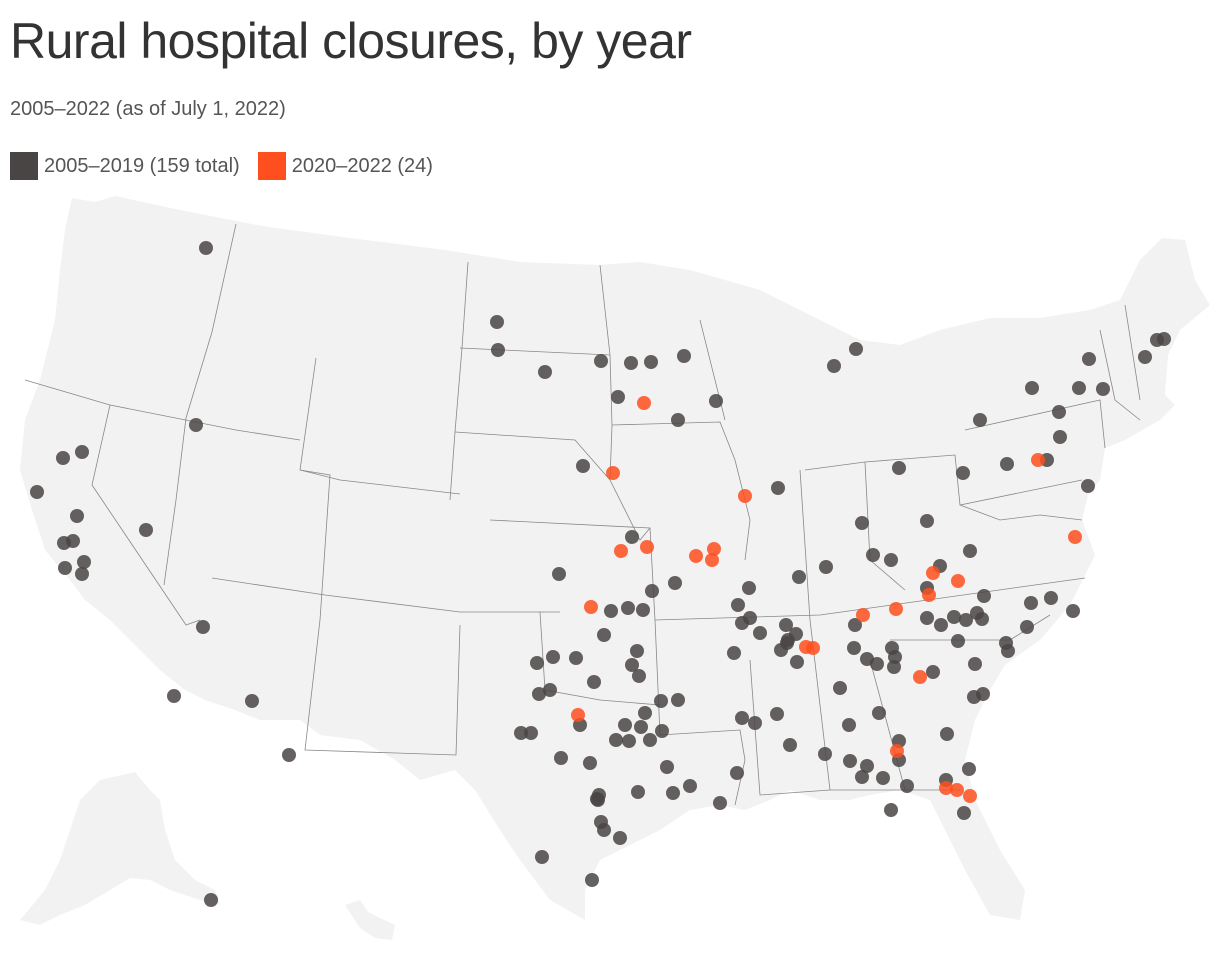 Image resolution: width=1220 pixels, height=960 pixels. What do you see at coordinates (351, 41) in the screenshot?
I see `chart-title: Rural hospital closures, by year` at bounding box center [351, 41].